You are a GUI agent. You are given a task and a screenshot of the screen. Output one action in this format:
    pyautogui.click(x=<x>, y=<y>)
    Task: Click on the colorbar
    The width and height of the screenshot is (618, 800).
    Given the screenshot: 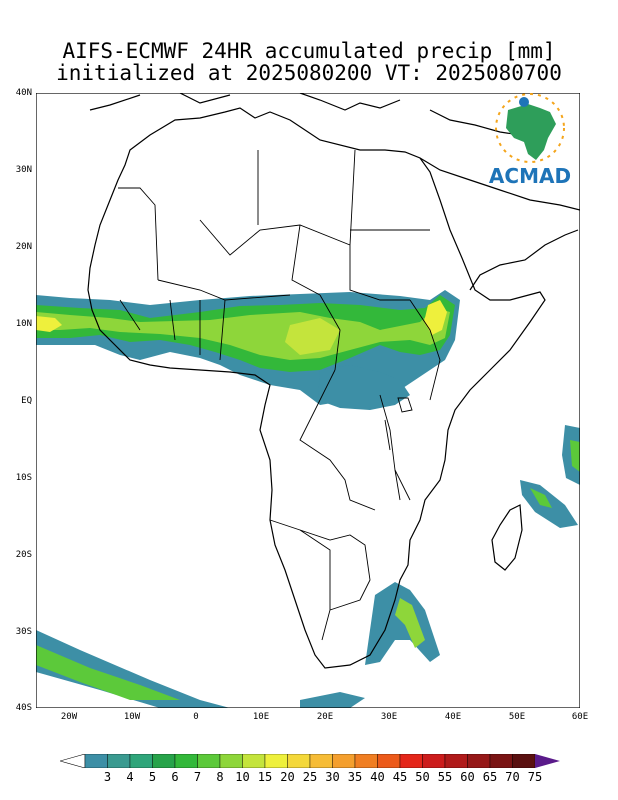 What is the action you would take?
    pyautogui.click(x=310, y=761)
    